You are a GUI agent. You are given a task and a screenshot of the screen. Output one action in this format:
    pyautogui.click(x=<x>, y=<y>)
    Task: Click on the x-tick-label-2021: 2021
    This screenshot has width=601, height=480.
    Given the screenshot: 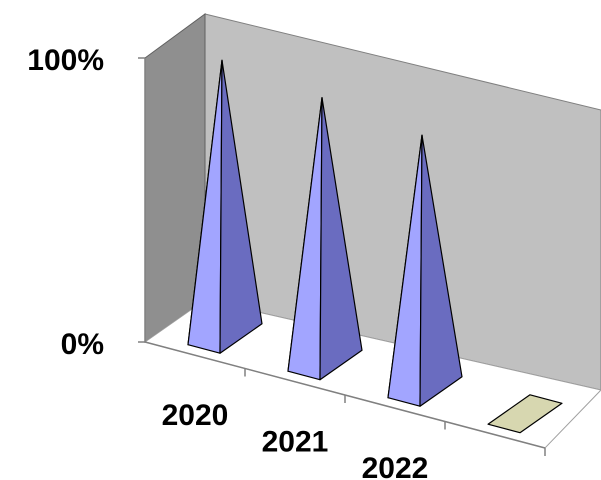 What is the action you would take?
    pyautogui.click(x=295, y=442)
    